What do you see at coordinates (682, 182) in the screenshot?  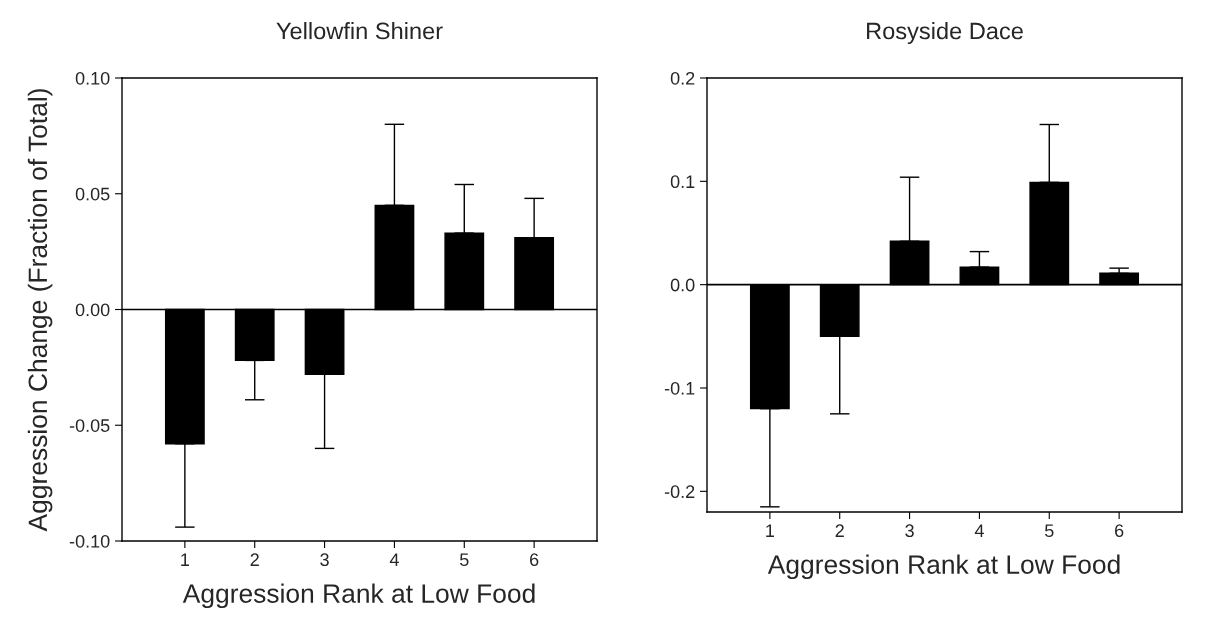 I see `y-tick-label: 0.1` at bounding box center [682, 182].